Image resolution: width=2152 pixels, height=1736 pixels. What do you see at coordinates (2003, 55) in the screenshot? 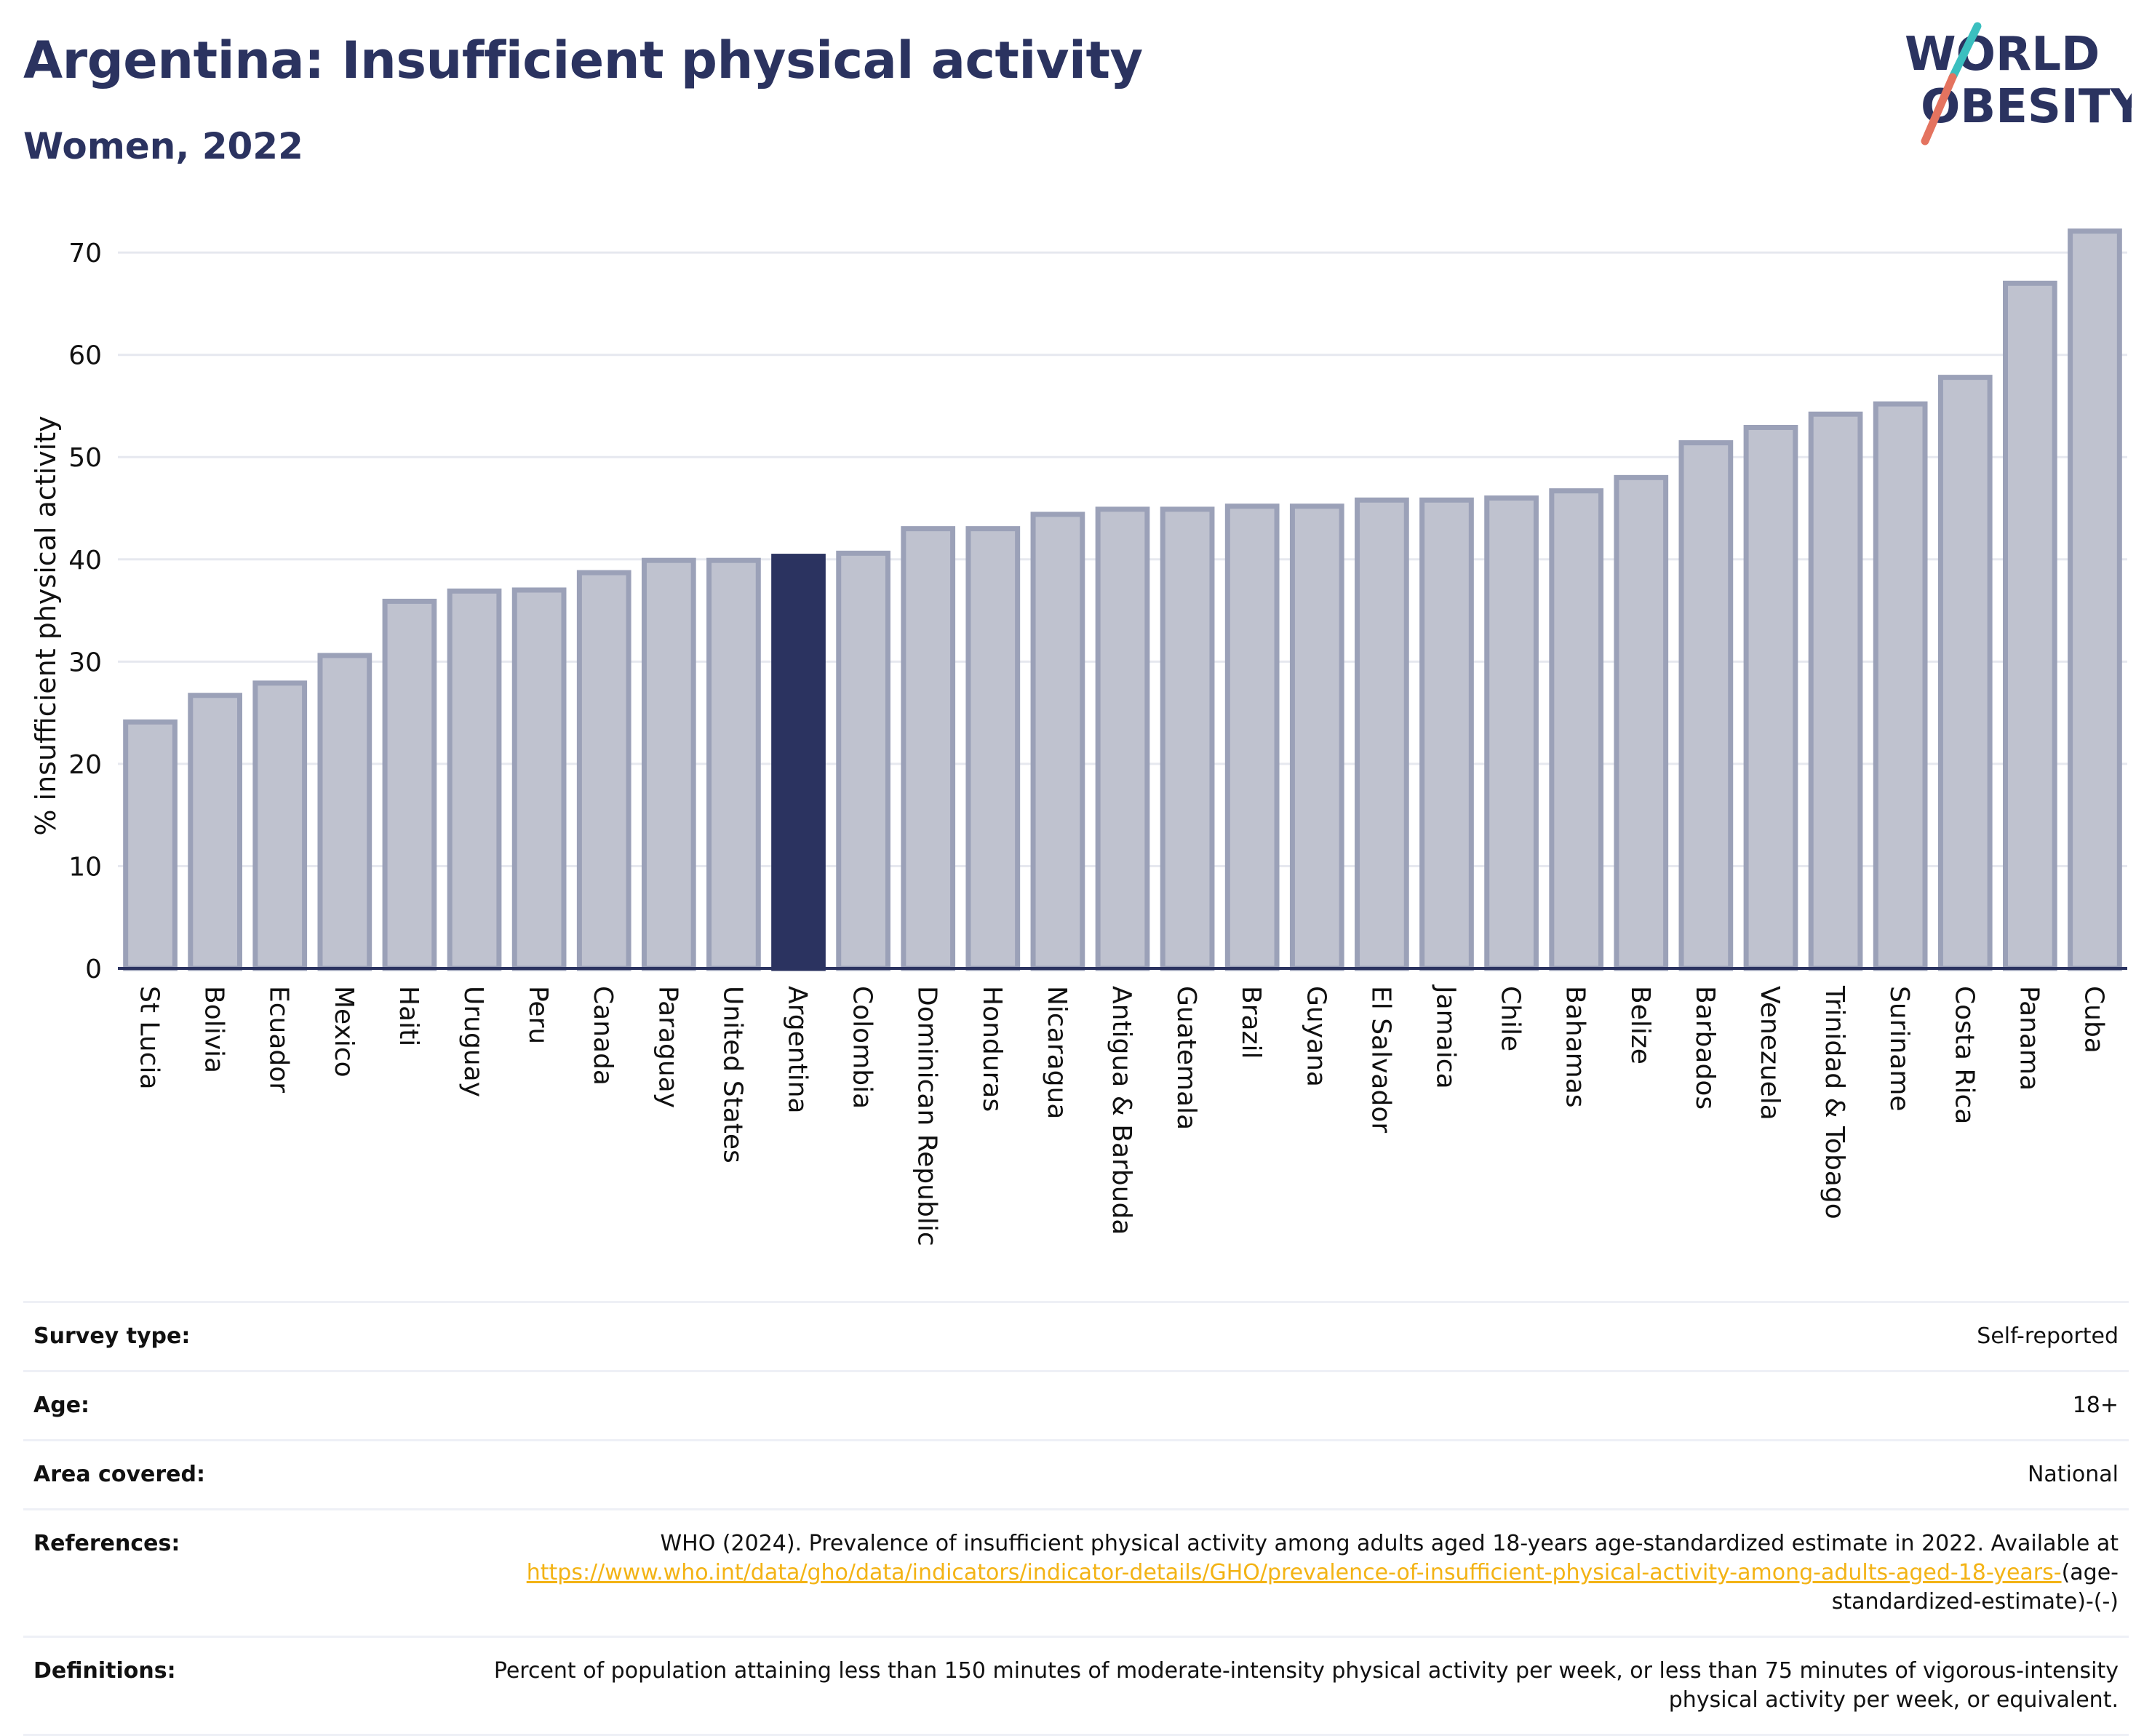
I see `logo-line1: WORLD` at bounding box center [2003, 55].